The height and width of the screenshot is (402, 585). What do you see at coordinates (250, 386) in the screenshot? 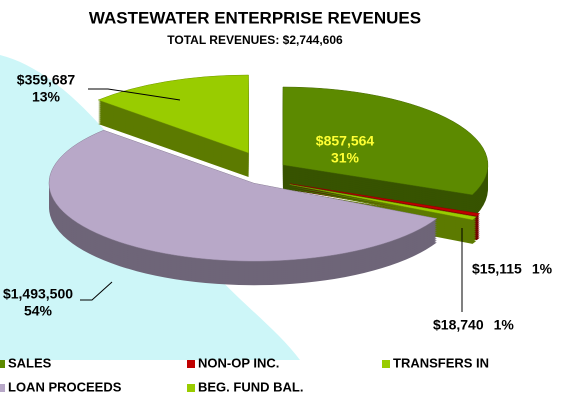
I see `legend-label: BEG. FUND BAL.` at bounding box center [250, 386].